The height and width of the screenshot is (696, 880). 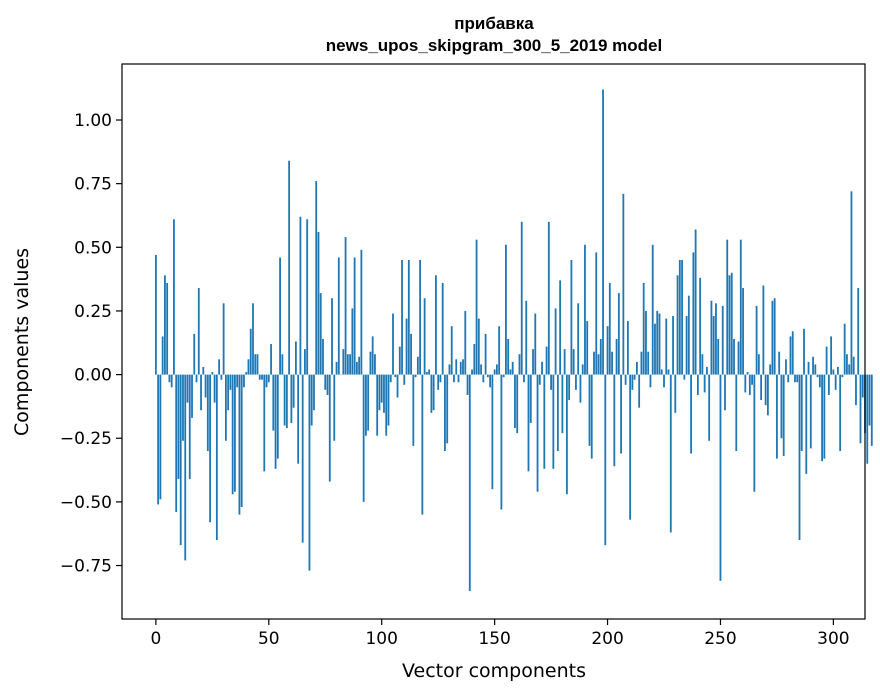 What do you see at coordinates (494, 45) in the screenshot?
I see `chart-subtitle: news_upos_skipgram_300_5_2019 model` at bounding box center [494, 45].